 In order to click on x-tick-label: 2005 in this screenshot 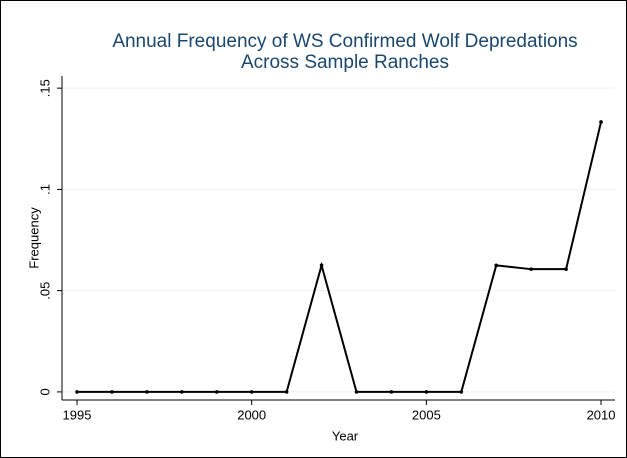, I will do `click(426, 414)`.